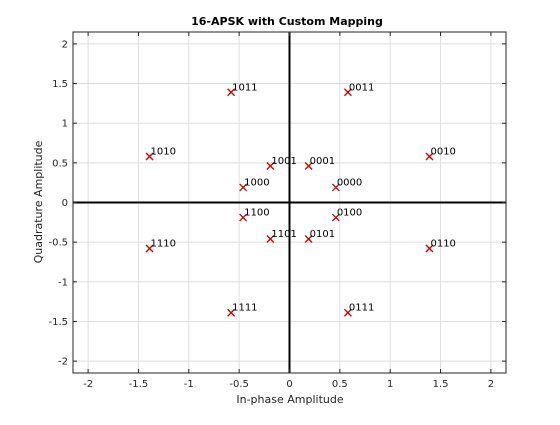 This screenshot has width=560, height=425. I want to click on x-tick-label: 0, so click(289, 384).